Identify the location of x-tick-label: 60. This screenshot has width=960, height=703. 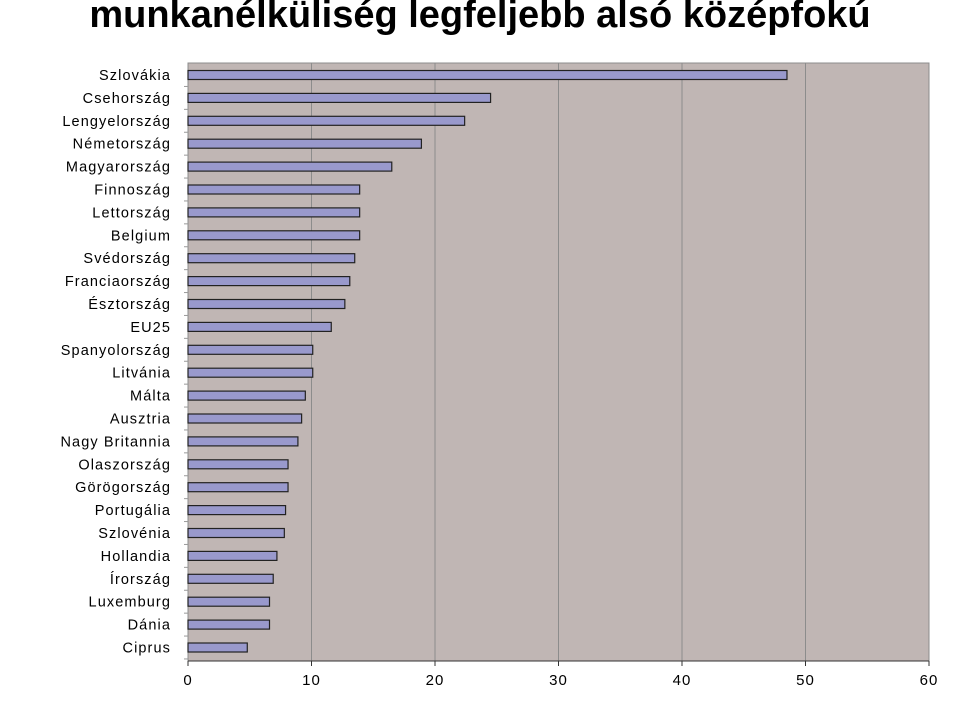
(929, 680).